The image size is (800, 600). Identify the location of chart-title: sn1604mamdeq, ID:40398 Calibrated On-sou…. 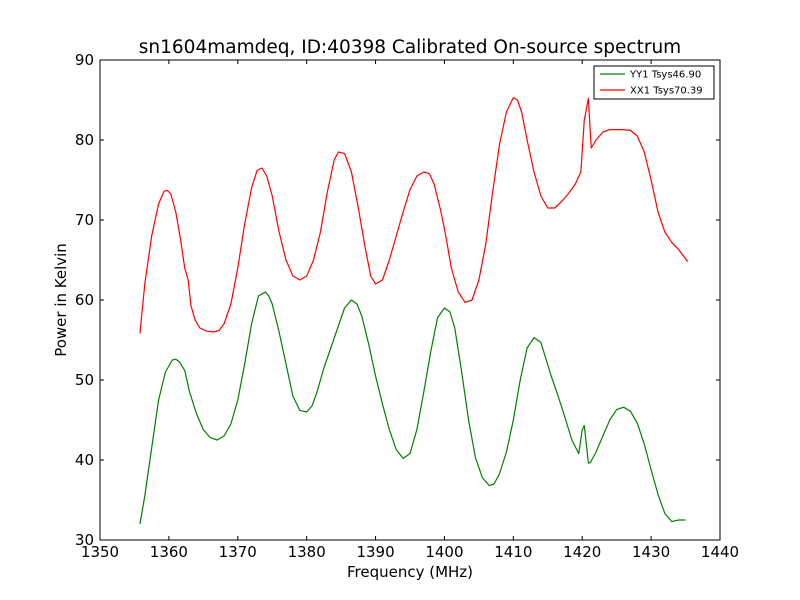
(410, 47).